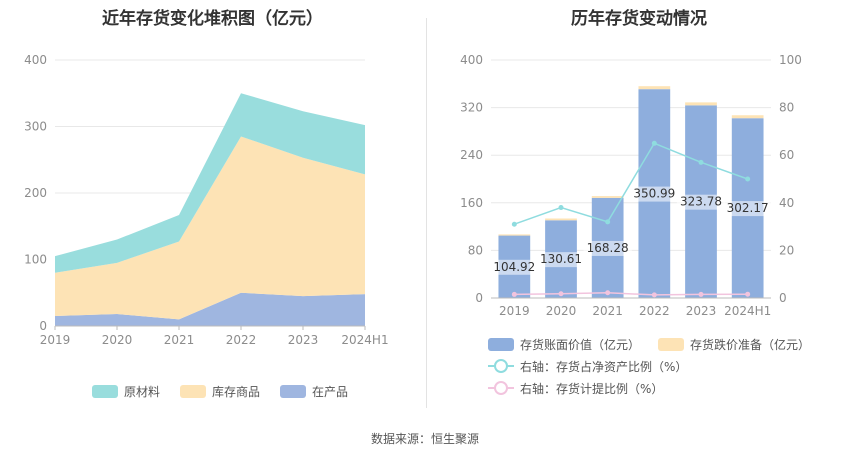  I want to click on y-tick-label: 320, so click(471, 108).